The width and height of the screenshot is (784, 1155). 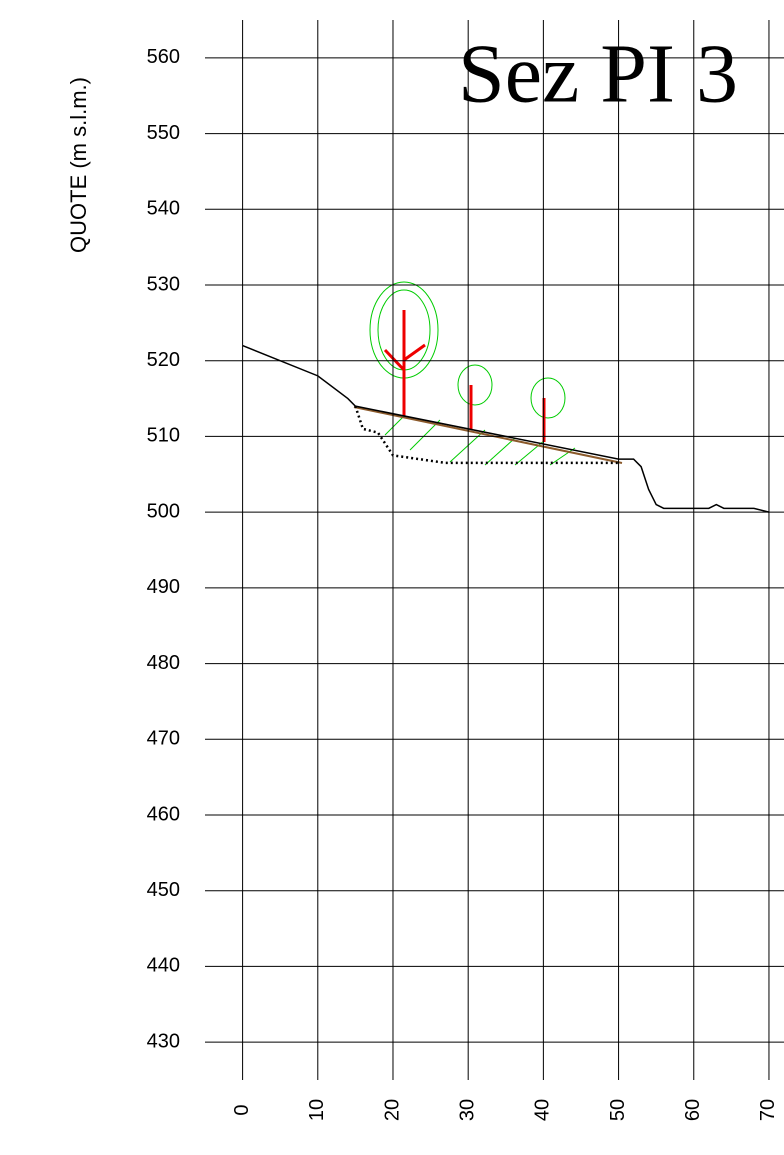 I want to click on y-tick-label: 560, so click(x=163, y=57).